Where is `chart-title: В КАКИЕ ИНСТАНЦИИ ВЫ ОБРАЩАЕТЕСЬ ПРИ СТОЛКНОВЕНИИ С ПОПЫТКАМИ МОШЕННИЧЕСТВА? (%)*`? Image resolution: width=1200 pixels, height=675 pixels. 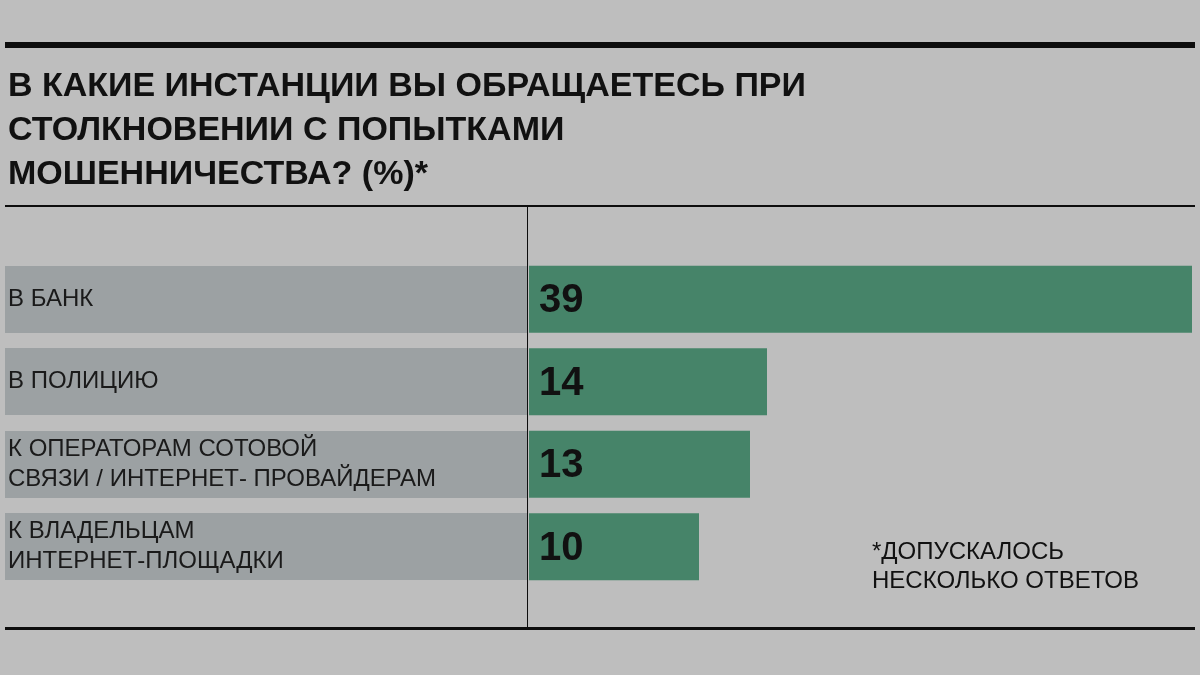 chart-title: В КАКИЕ ИНСТАНЦИИ ВЫ ОБРАЩАЕТЕСЬ ПРИ СТОЛКНОВЕНИИ С ПОПЫТКАМИ МОШЕННИЧЕСТВА? (%)* is located at coordinates (407, 128).